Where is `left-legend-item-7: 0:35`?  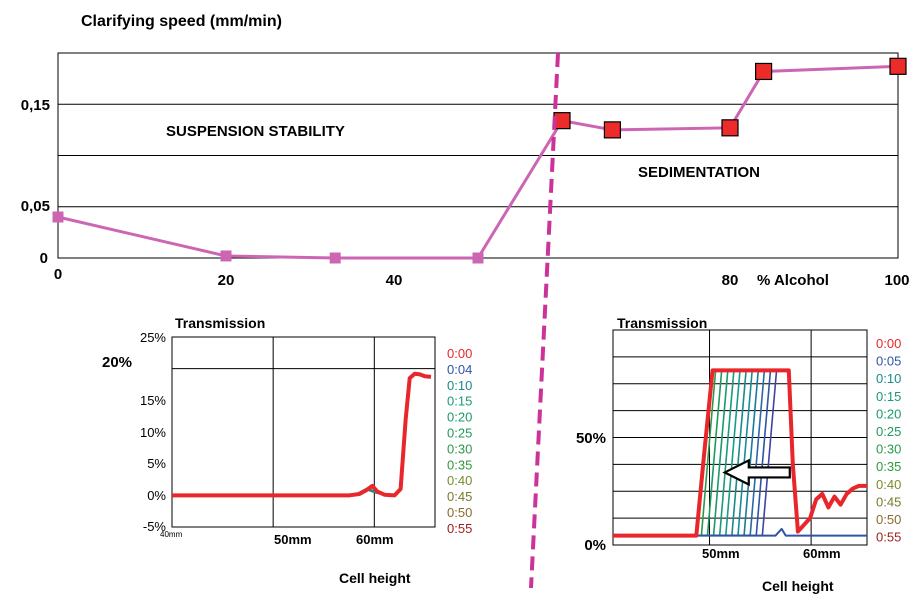
left-legend-item-7: 0:35 is located at coordinates (459, 464).